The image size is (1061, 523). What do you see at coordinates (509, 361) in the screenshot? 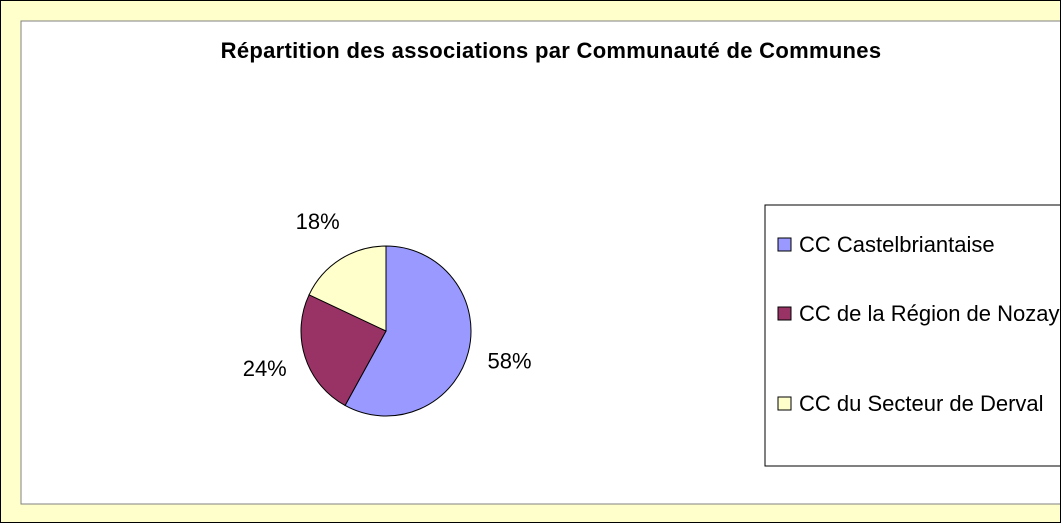
I see `data-label: 58%` at bounding box center [509, 361].